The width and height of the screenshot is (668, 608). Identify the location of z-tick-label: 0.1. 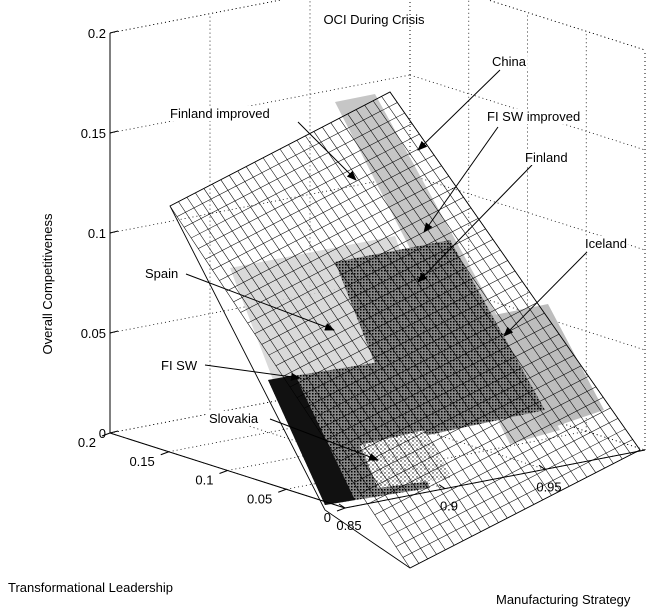
(97, 233).